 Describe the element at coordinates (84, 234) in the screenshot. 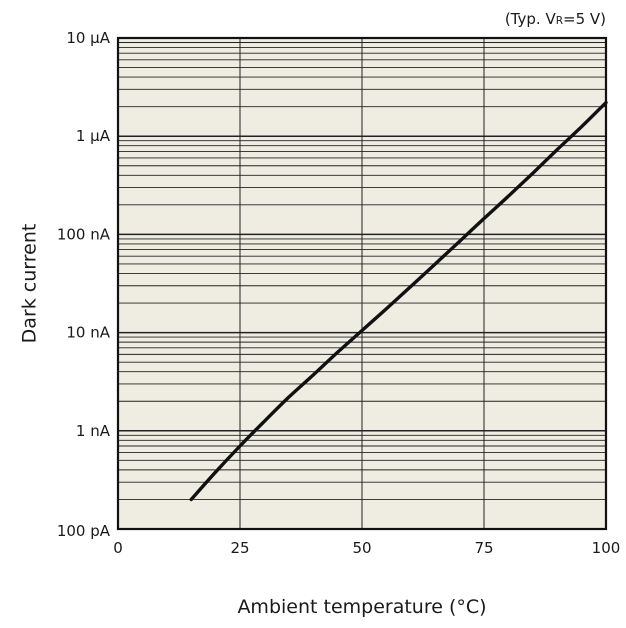

I see `y-tick-label: 100 nA` at that location.